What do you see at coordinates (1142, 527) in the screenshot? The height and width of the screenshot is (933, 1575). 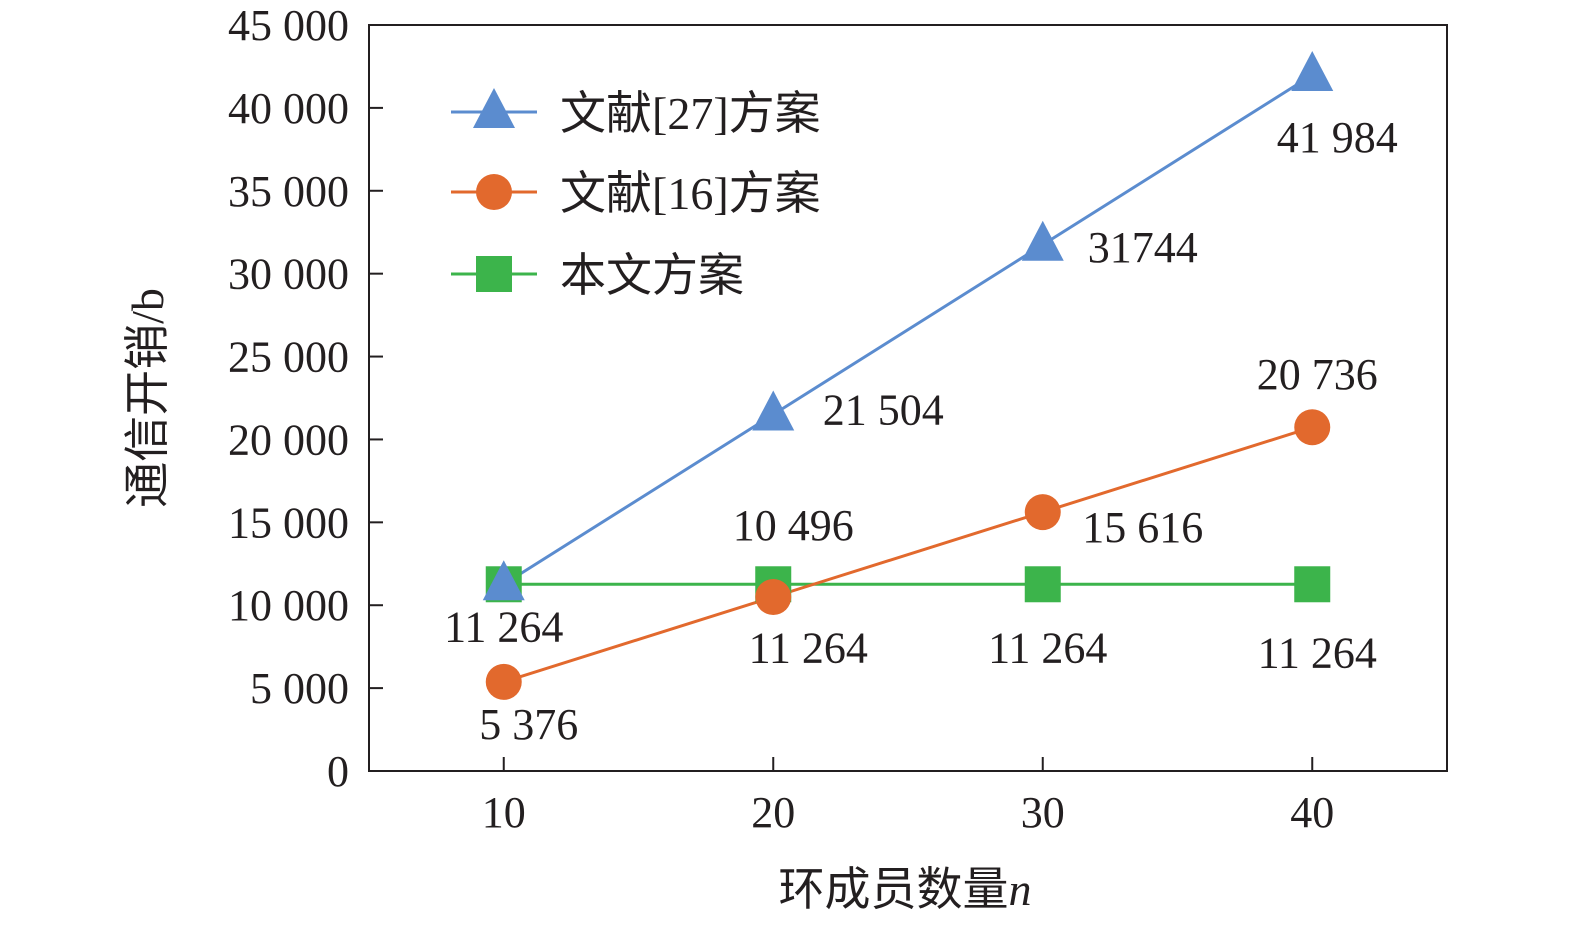 I see `data-label: 15 616` at bounding box center [1142, 527].